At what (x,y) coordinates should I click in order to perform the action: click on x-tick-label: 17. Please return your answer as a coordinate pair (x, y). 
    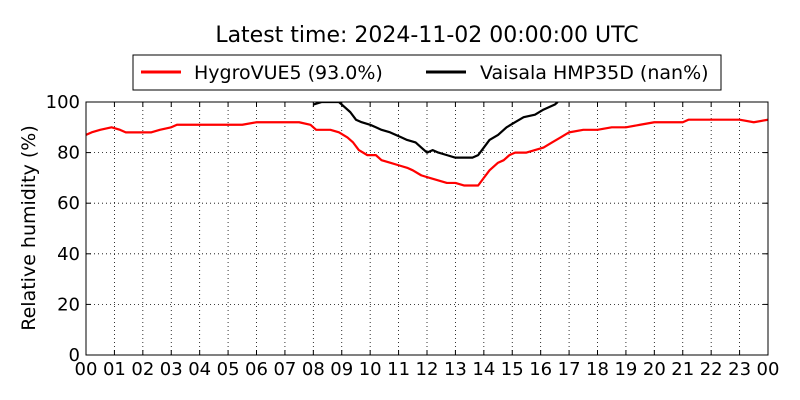
    Looking at the image, I should click on (569, 369).